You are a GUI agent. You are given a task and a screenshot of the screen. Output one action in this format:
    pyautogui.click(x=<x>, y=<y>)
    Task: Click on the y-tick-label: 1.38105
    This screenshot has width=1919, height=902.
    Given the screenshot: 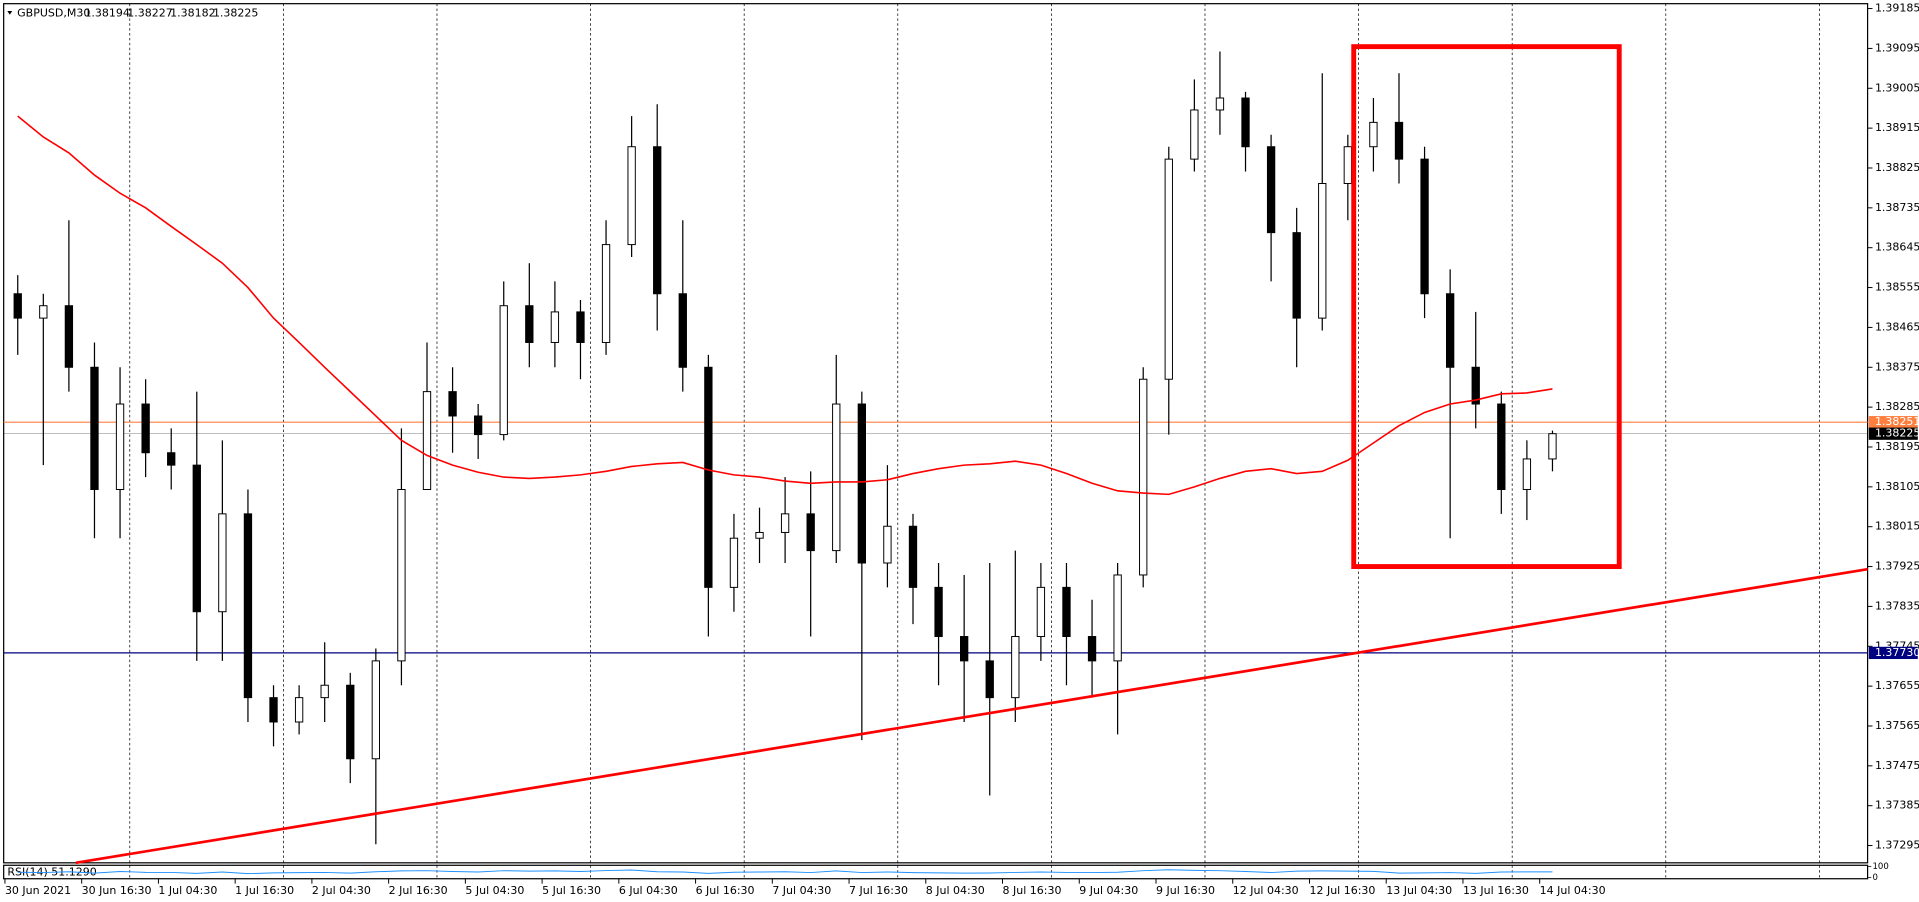 What is the action you would take?
    pyautogui.click(x=1897, y=486)
    